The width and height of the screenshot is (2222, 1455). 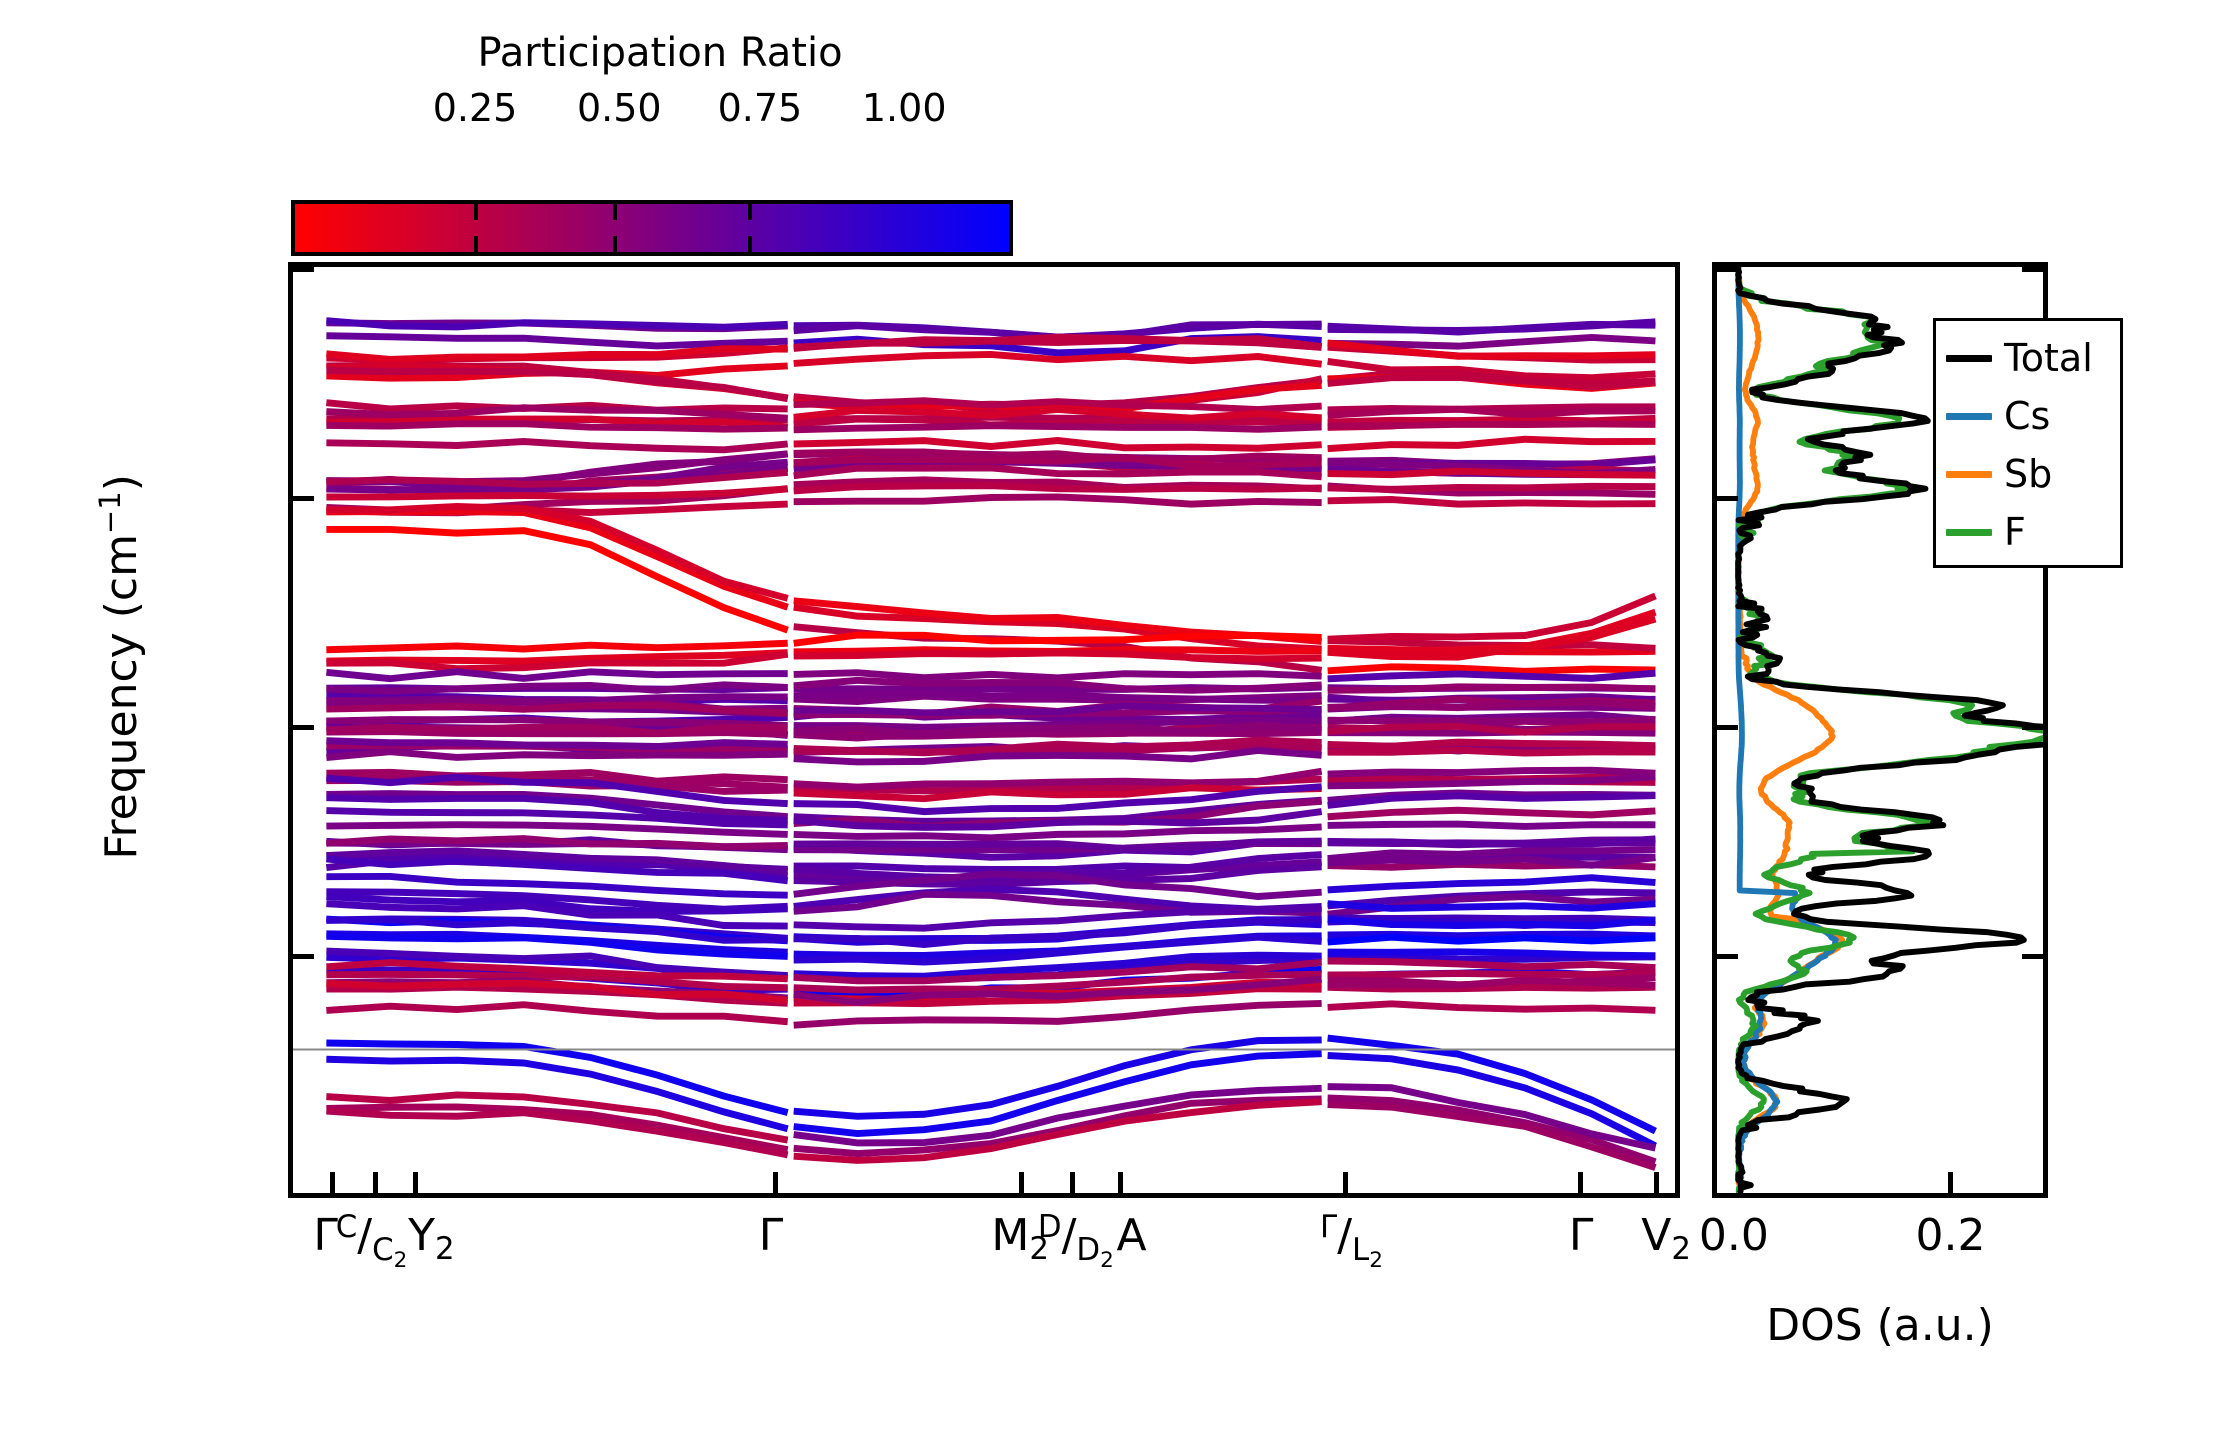 I want to click on legend-entry-total: Total, so click(x=2028, y=358).